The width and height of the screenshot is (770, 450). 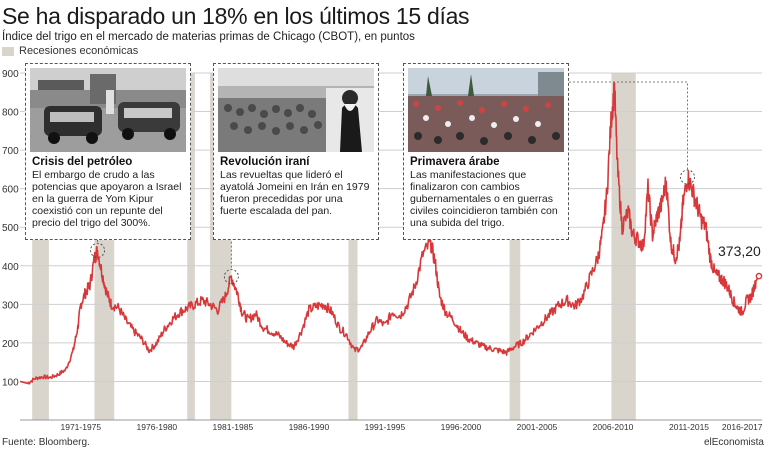 I want to click on x-tick-label: 1971-1975, so click(x=80, y=427).